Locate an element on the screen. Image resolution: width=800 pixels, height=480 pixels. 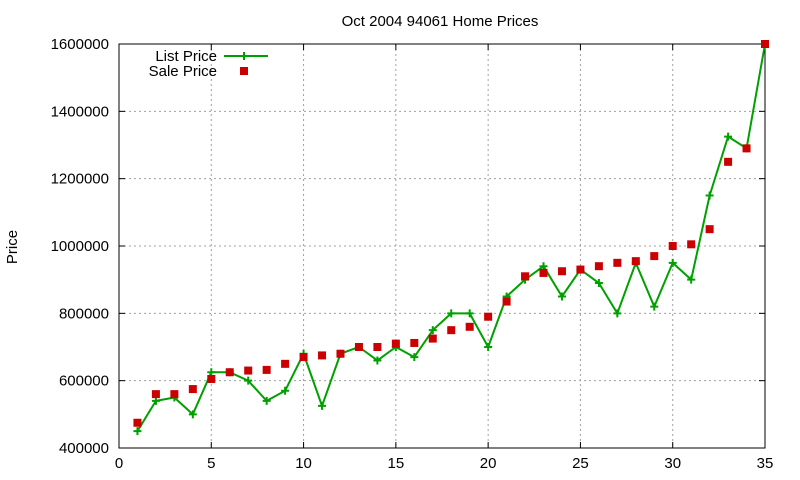
y-tick-label: 400000 is located at coordinates (84, 448).